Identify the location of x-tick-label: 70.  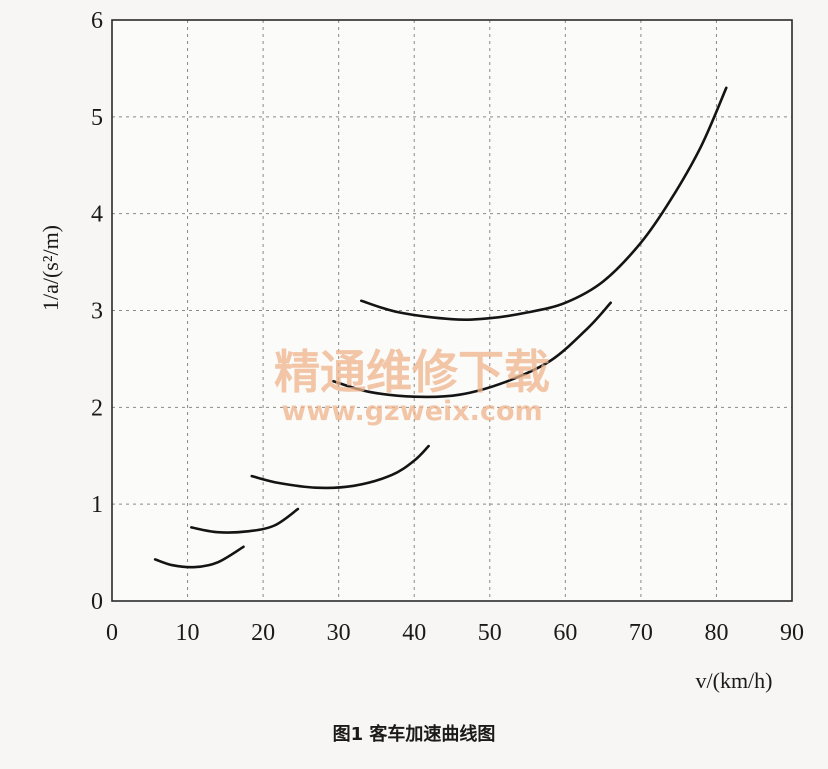
(641, 633).